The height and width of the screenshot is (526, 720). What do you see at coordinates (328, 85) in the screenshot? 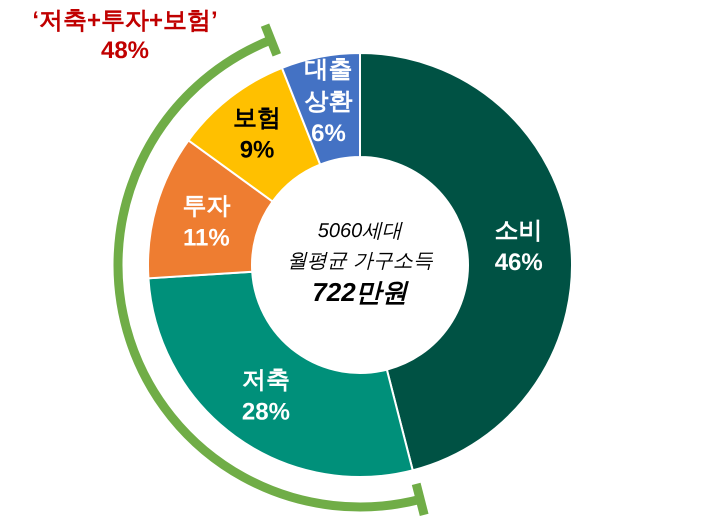
I see `slice-label: 대출 상환` at bounding box center [328, 85].